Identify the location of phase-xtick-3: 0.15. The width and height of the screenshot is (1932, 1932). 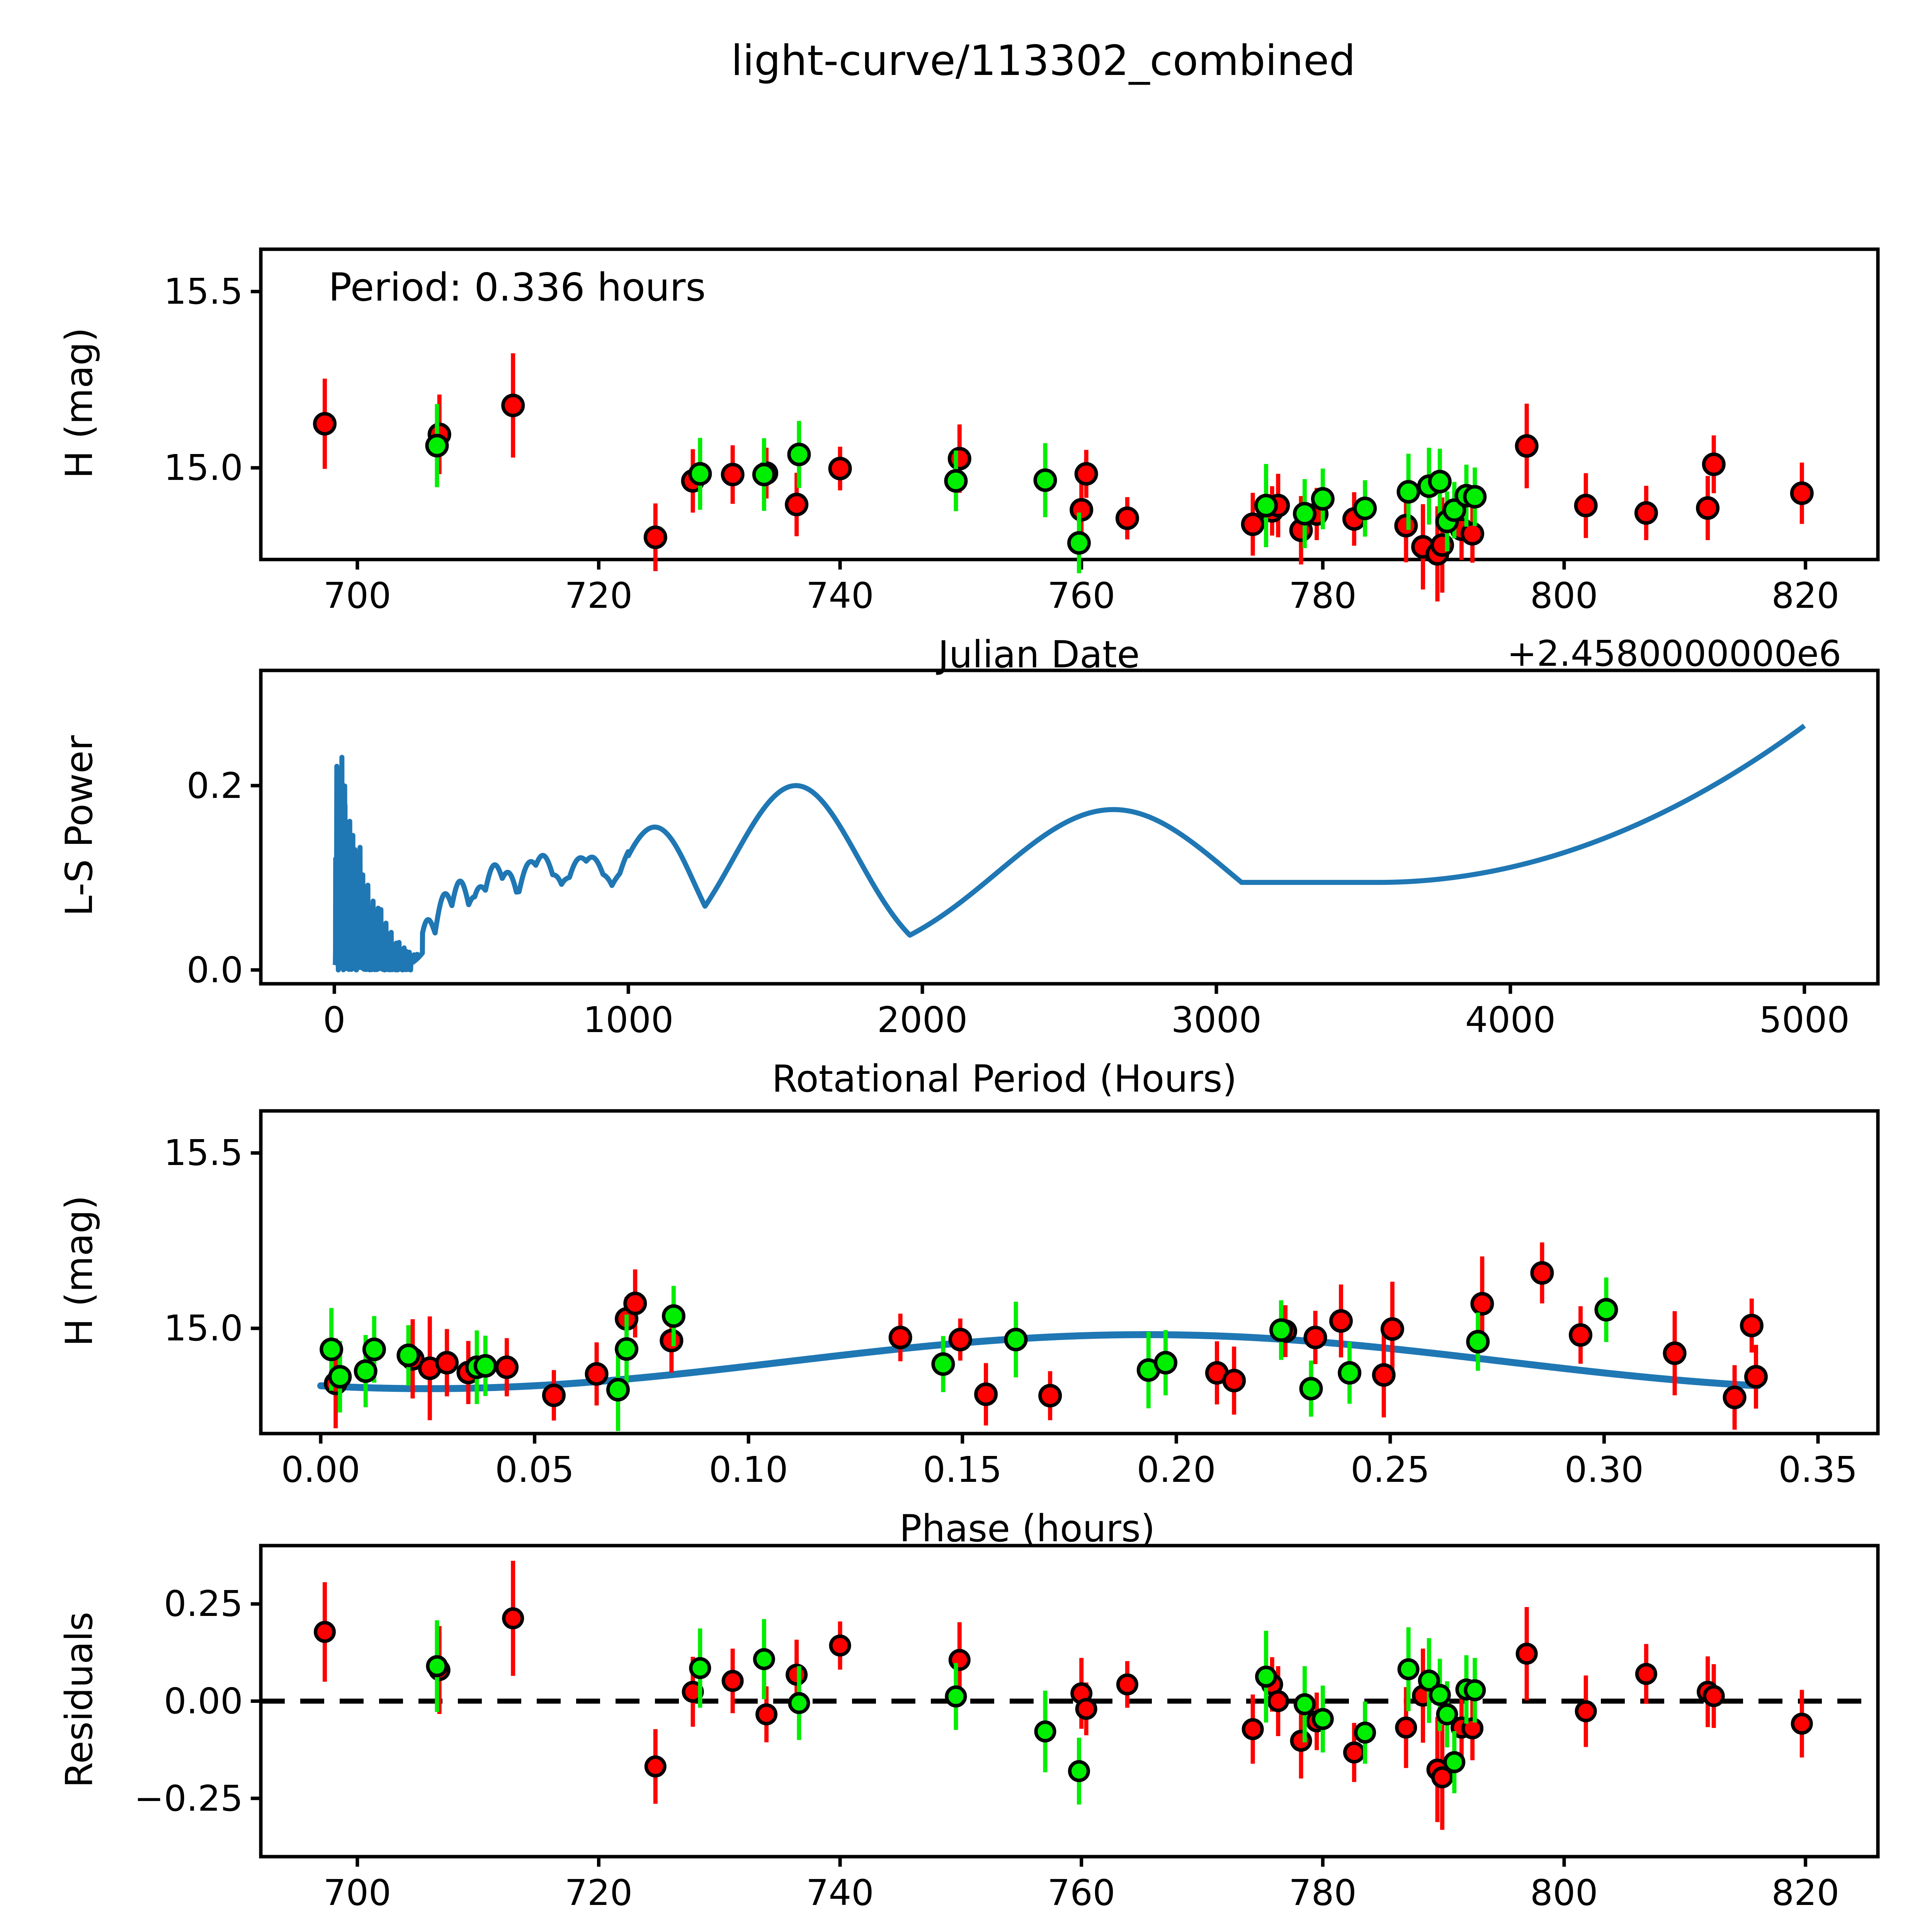
(963, 1469).